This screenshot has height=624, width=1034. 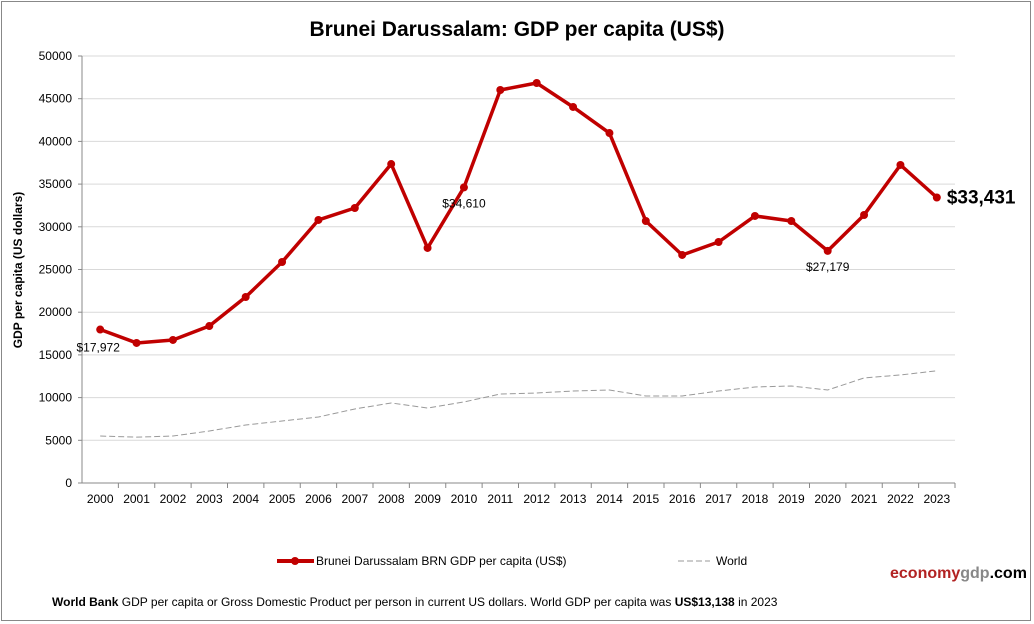 I want to click on x-tick-label: 2016, so click(x=682, y=499).